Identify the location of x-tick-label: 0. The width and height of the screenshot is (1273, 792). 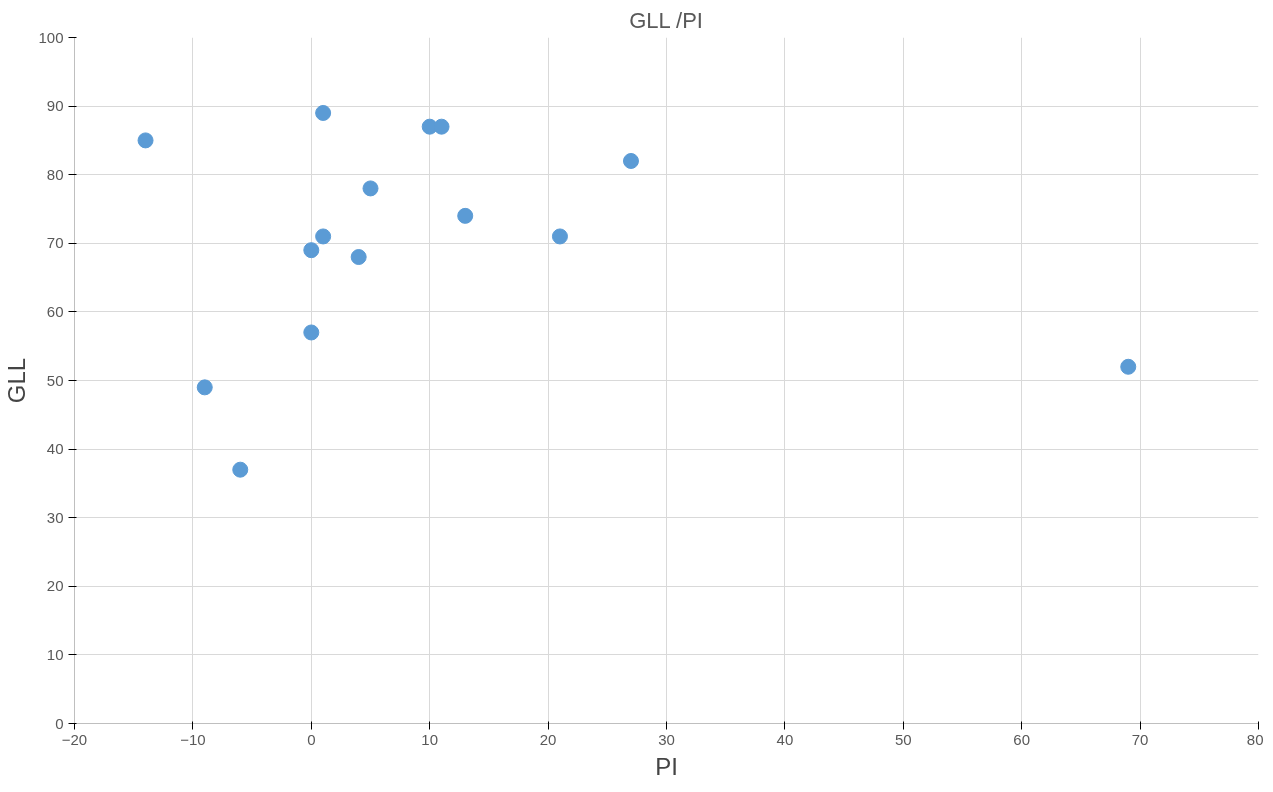
(311, 739).